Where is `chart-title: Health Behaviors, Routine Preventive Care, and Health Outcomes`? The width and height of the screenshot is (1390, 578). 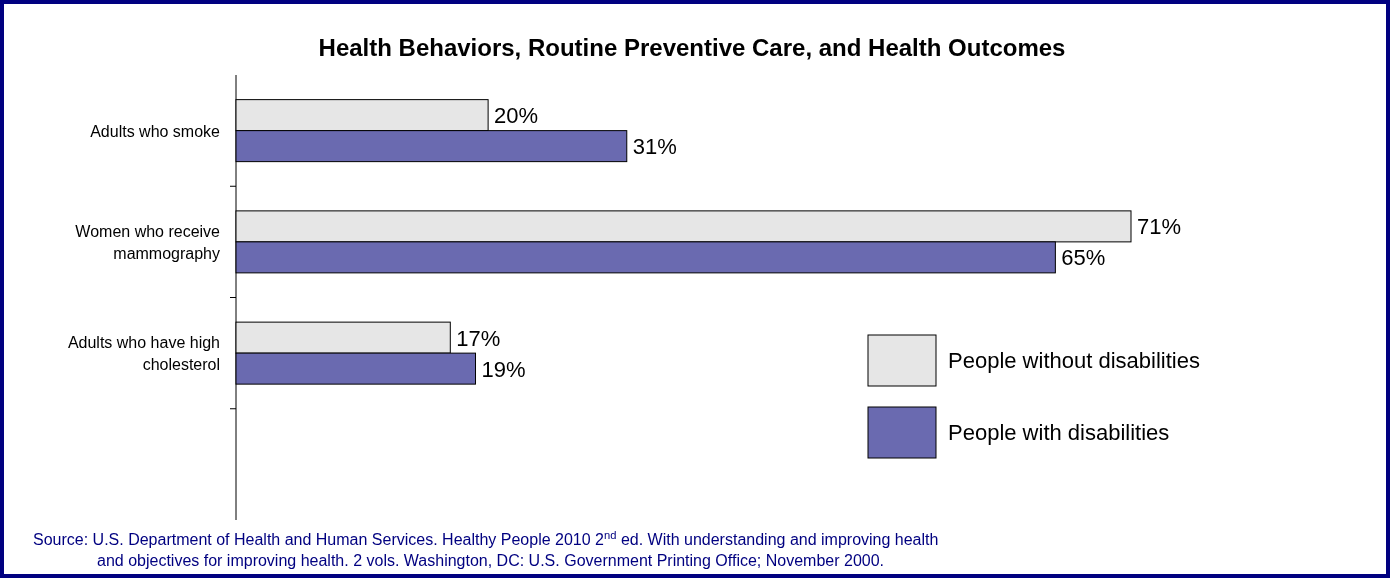
chart-title: Health Behaviors, Routine Preventive Care, and Health Outcomes is located at coordinates (692, 47).